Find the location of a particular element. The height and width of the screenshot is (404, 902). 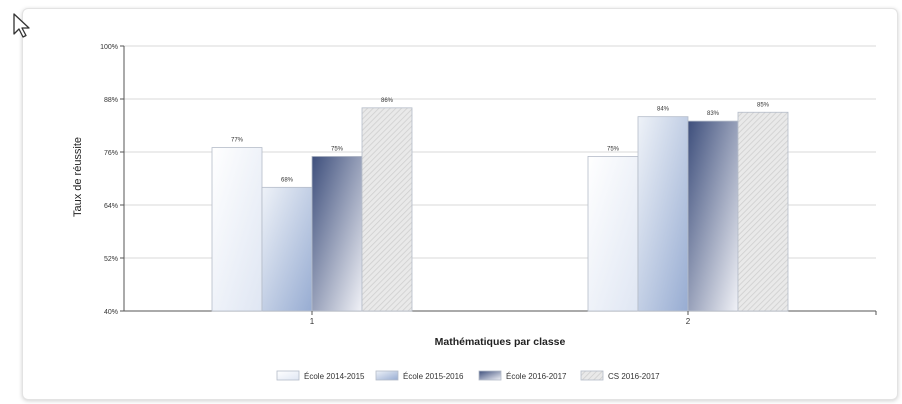

legend-item: École 2016-2017 is located at coordinates (522, 375).